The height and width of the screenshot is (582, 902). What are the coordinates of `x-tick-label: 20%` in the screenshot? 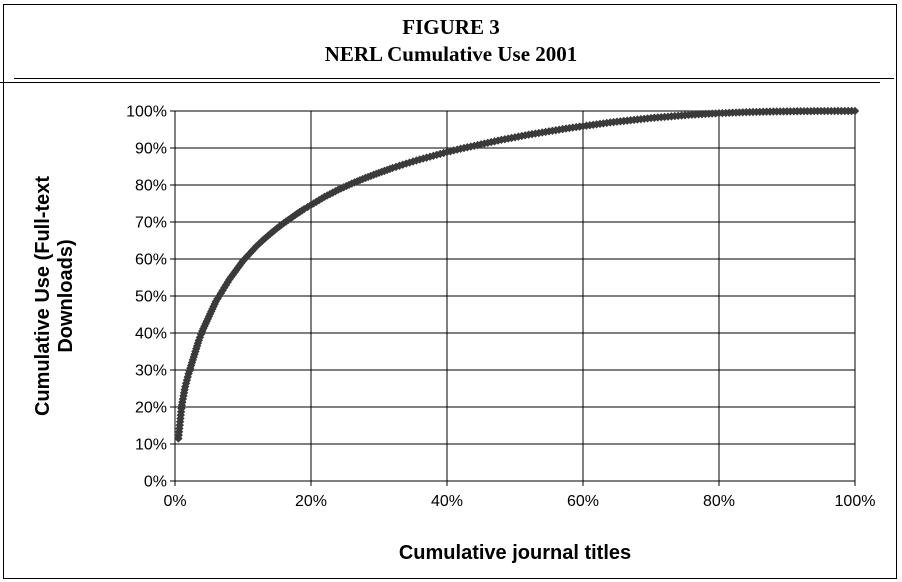 It's located at (311, 501).